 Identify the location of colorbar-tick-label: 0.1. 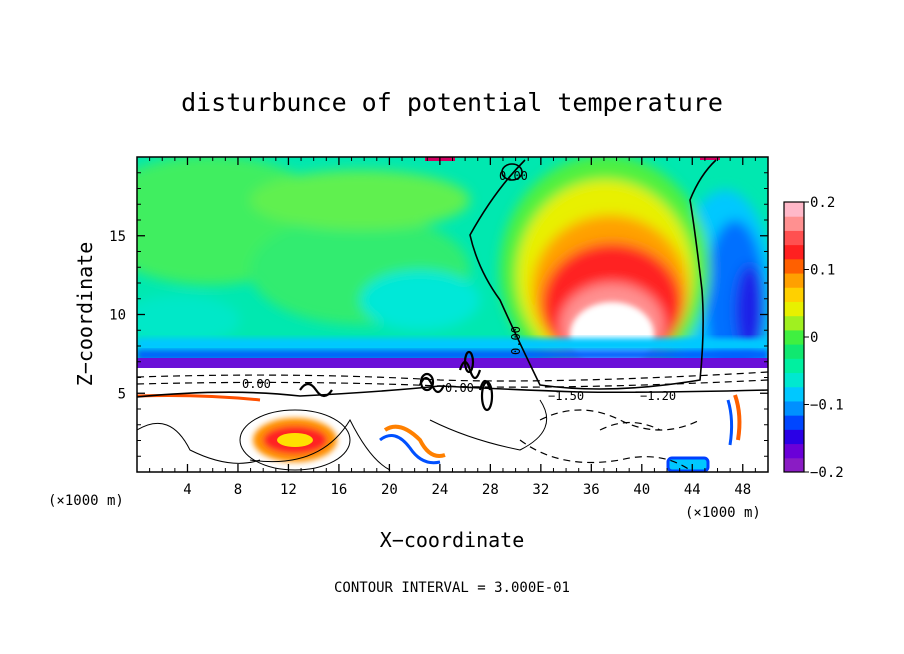
(822, 271).